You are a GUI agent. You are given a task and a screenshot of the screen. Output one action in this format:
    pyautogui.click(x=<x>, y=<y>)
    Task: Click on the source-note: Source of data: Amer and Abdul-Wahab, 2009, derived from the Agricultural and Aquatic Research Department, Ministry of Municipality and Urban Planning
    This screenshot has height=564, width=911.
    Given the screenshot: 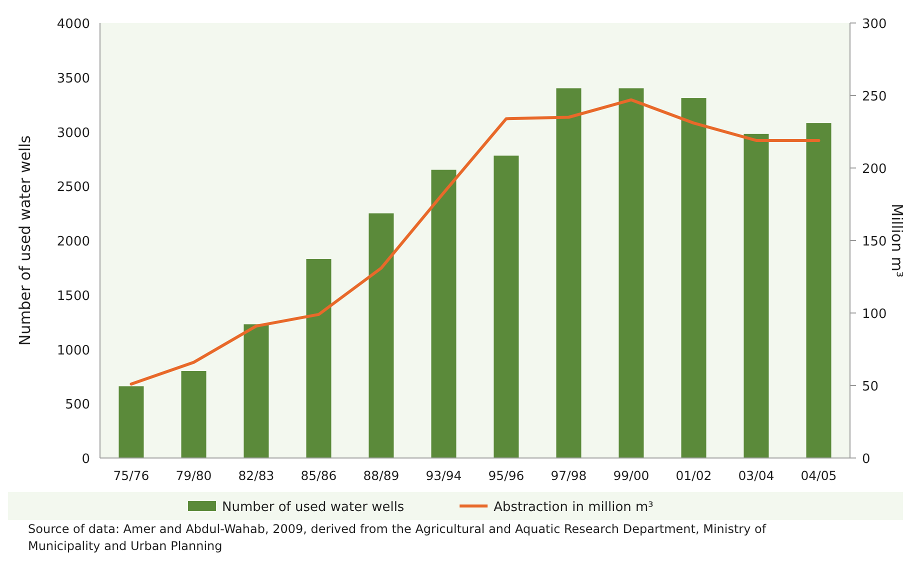 What is the action you would take?
    pyautogui.click(x=397, y=537)
    